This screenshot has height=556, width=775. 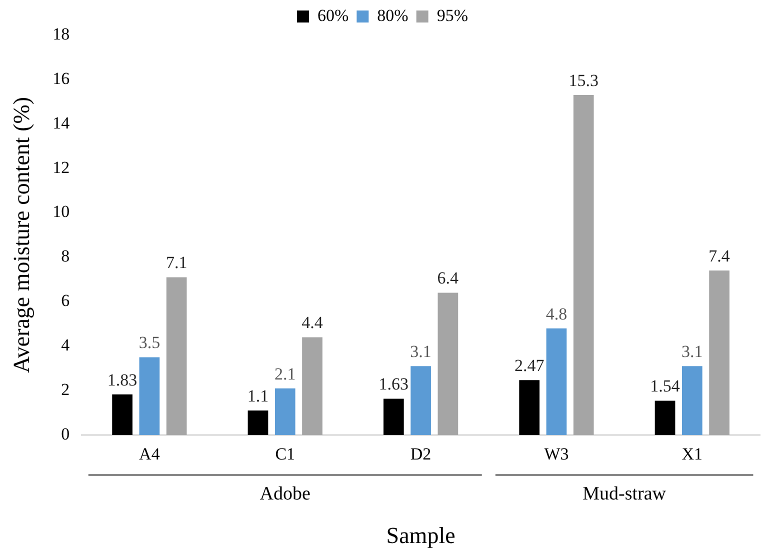 I want to click on x-tick-label: D2, so click(x=421, y=454).